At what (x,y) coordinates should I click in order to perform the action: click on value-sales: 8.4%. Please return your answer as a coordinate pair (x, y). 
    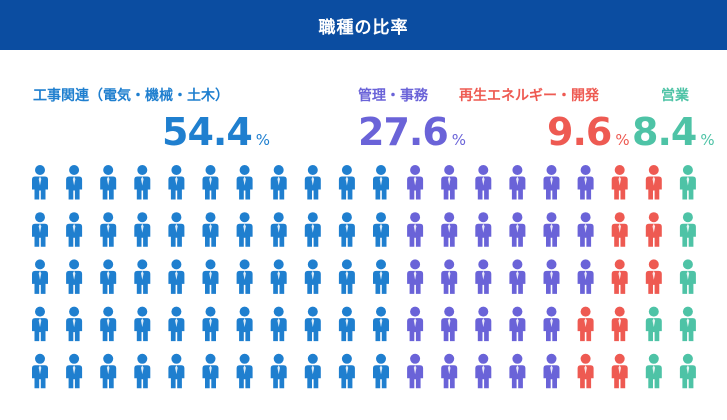
    Looking at the image, I should click on (673, 132).